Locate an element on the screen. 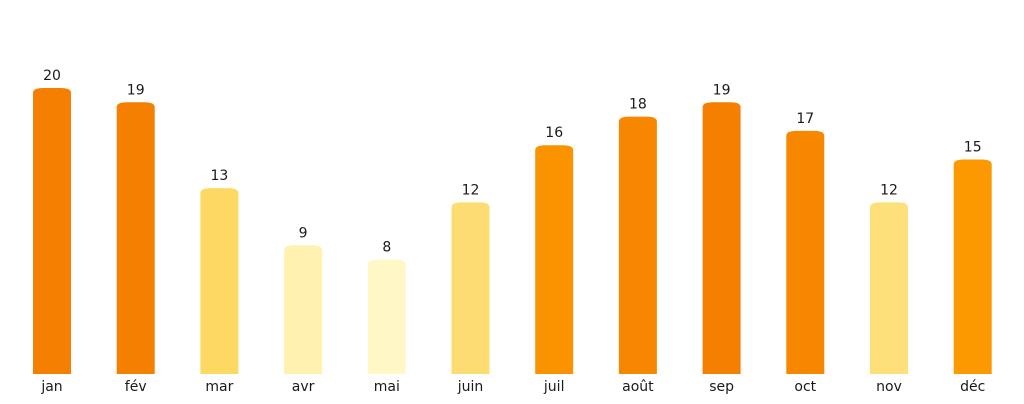 The image size is (1024, 404). x-tick-label-avr: avr is located at coordinates (303, 387).